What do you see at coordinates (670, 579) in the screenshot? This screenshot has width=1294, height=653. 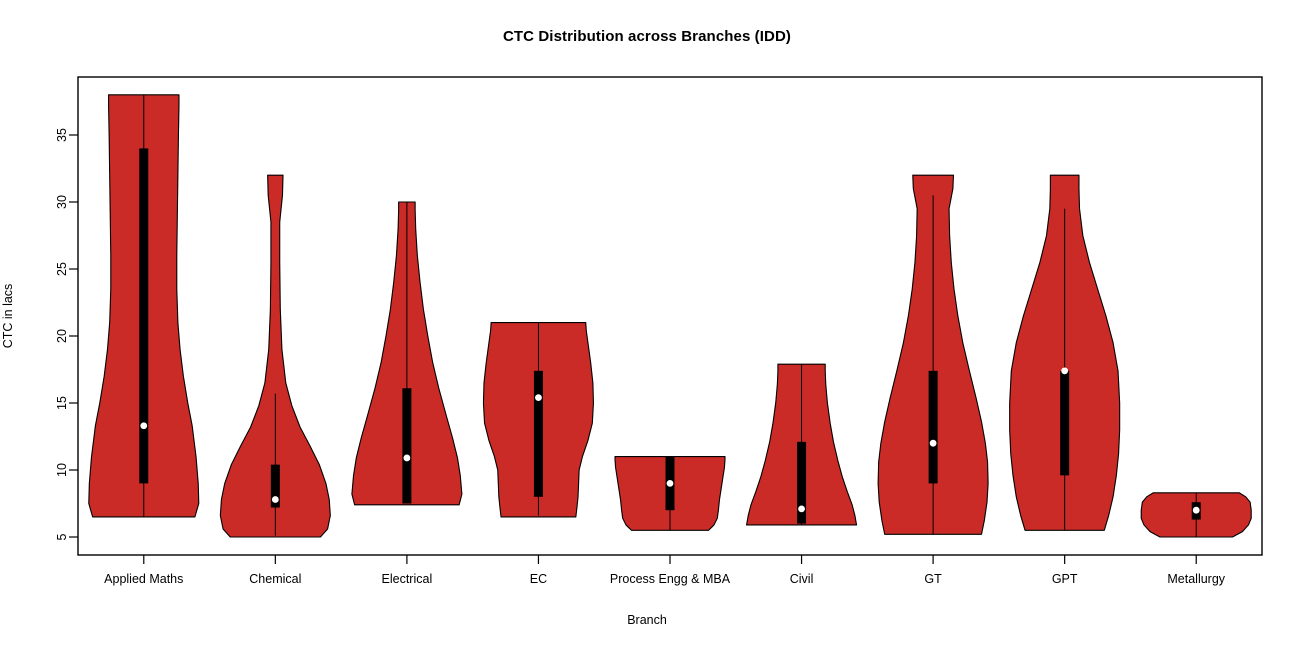 I see `x-tick-label-process-engg-mba: Process Engg & MBA` at bounding box center [670, 579].